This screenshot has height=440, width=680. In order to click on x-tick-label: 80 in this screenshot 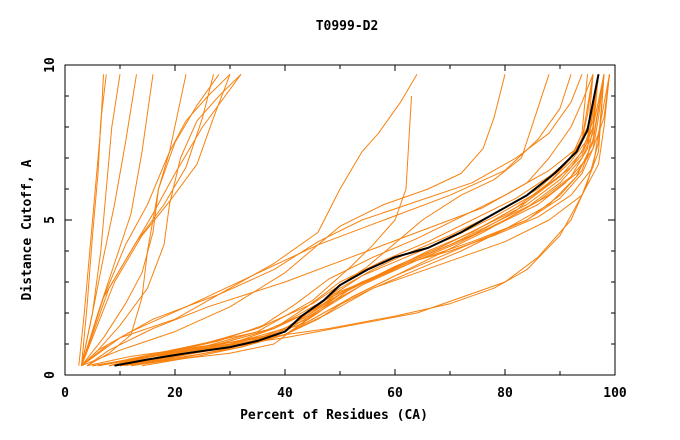, I will do `click(505, 393)`.